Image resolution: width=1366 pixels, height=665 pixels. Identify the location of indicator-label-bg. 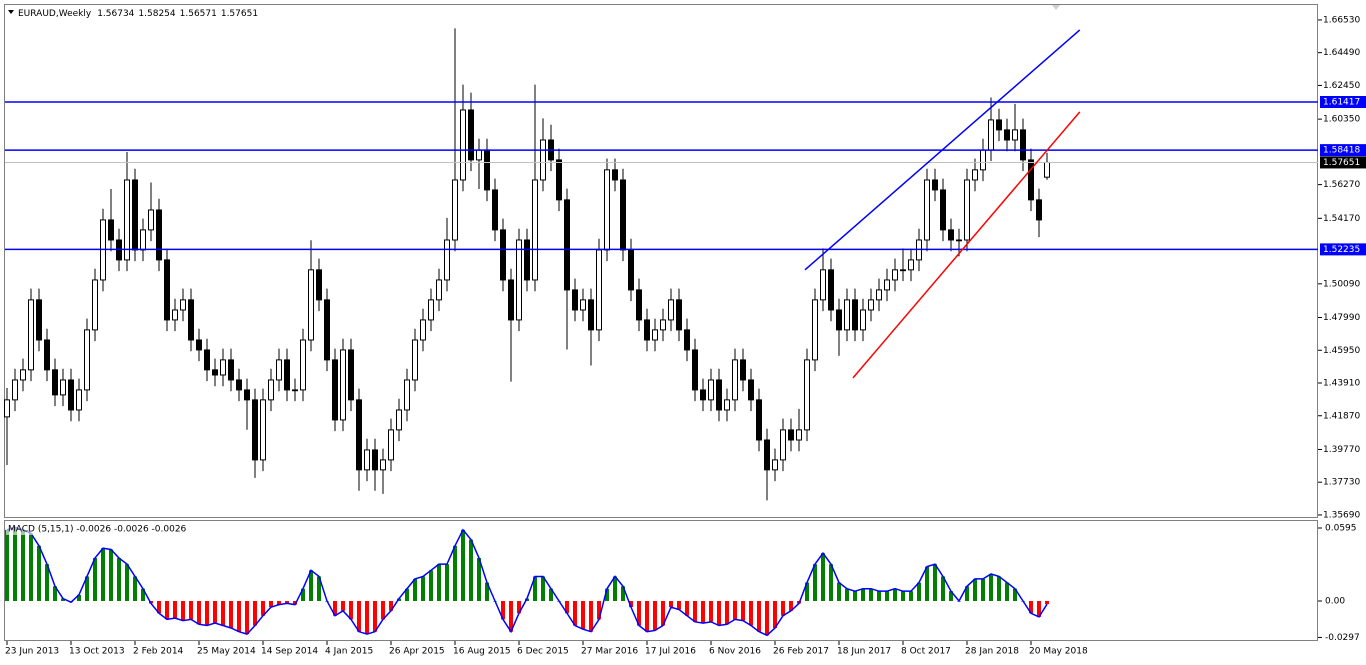
(91, 529).